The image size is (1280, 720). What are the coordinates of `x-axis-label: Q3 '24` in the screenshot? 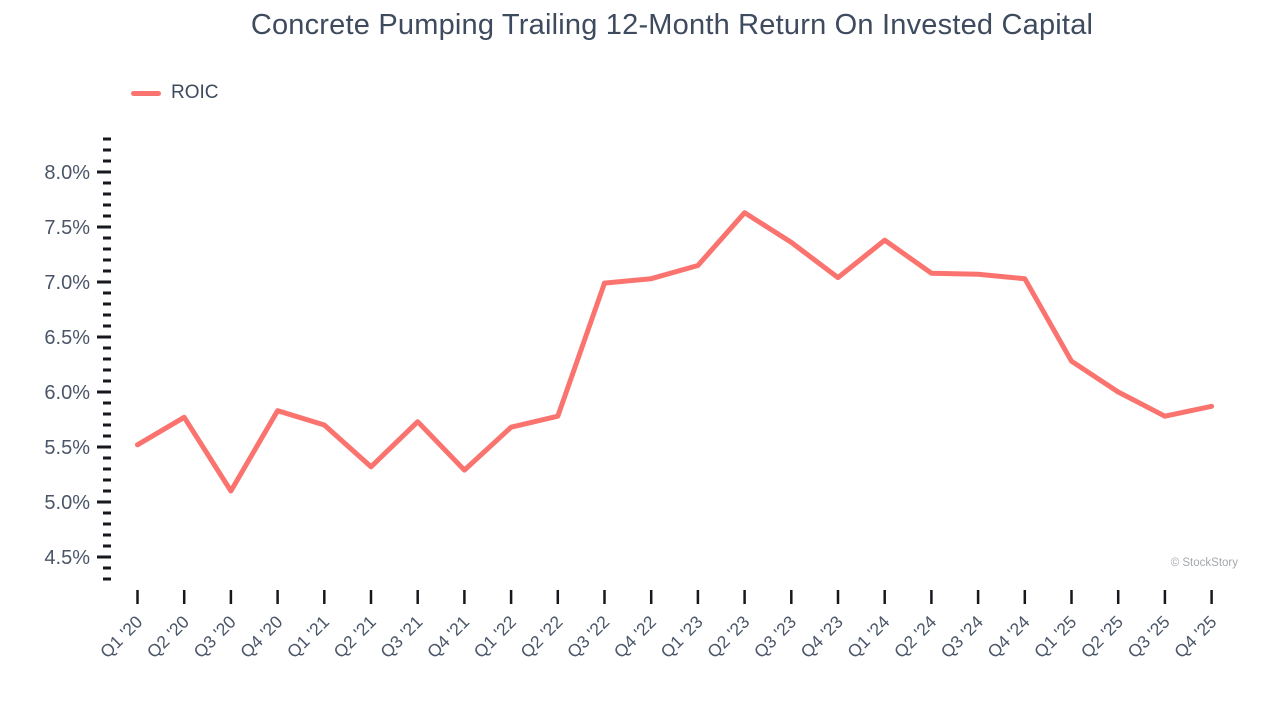 It's located at (962, 636).